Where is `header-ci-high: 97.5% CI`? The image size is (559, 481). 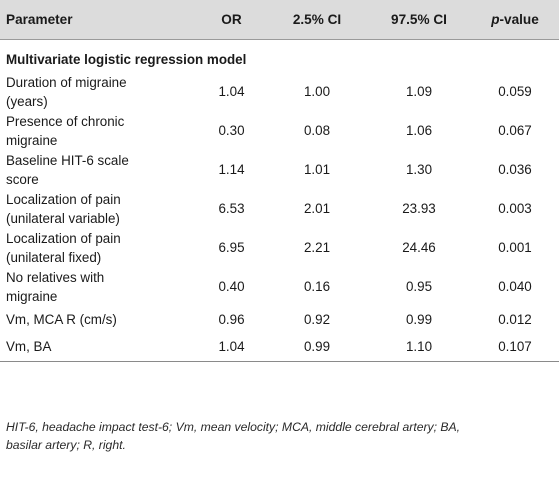
header-ci-high: 97.5% CI is located at coordinates (419, 19).